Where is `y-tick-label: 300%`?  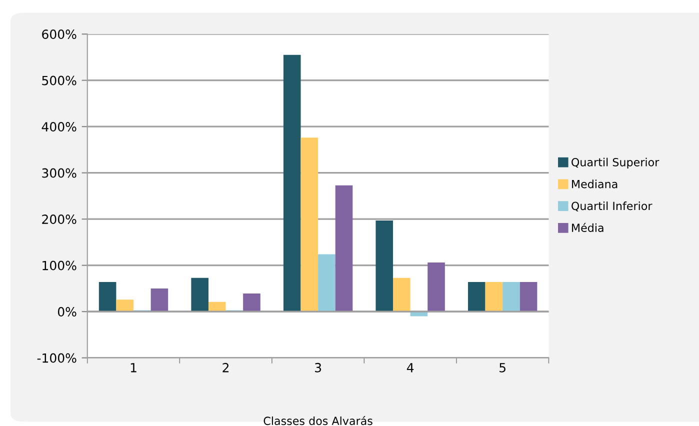
y-tick-label: 300% is located at coordinates (59, 173).